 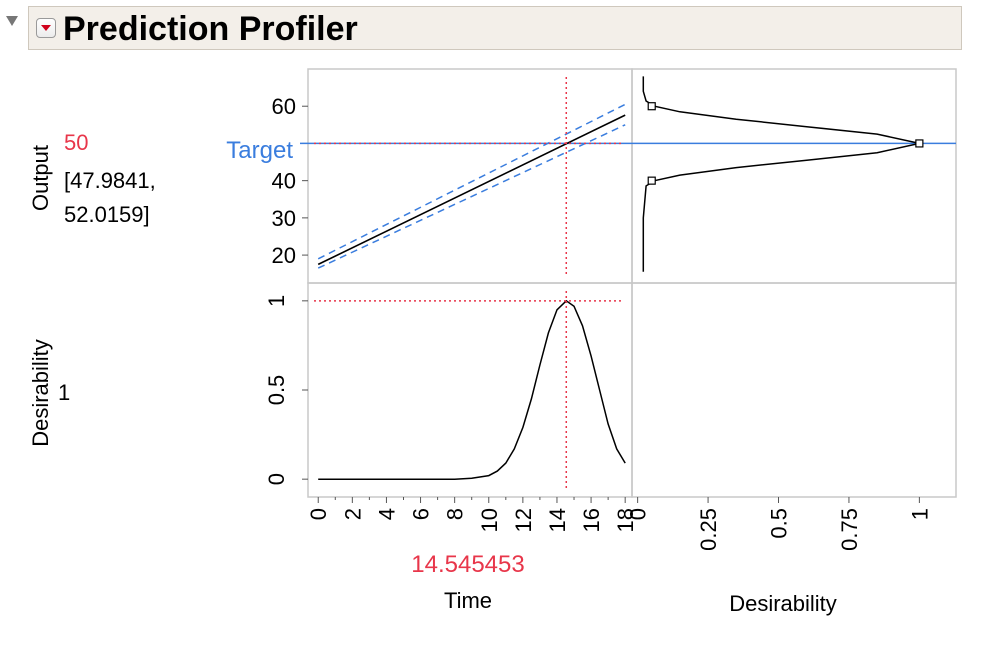 I want to click on time-x-tick-label: 18, so click(x=625, y=520).